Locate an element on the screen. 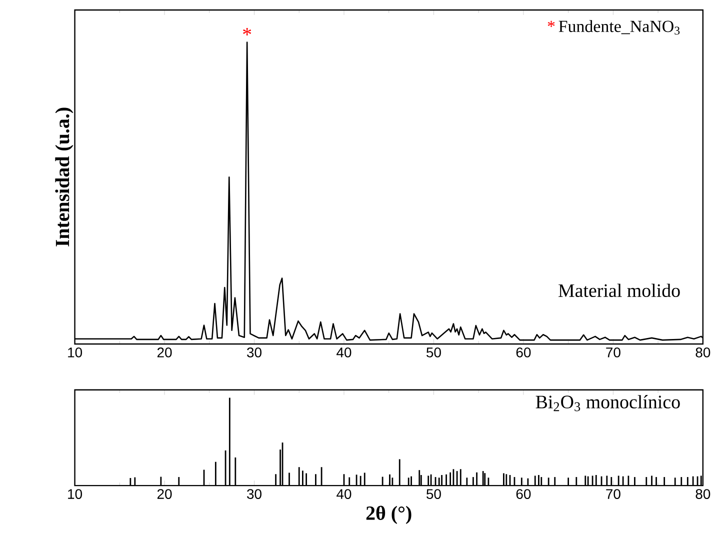  annotation: * is located at coordinates (247, 32).